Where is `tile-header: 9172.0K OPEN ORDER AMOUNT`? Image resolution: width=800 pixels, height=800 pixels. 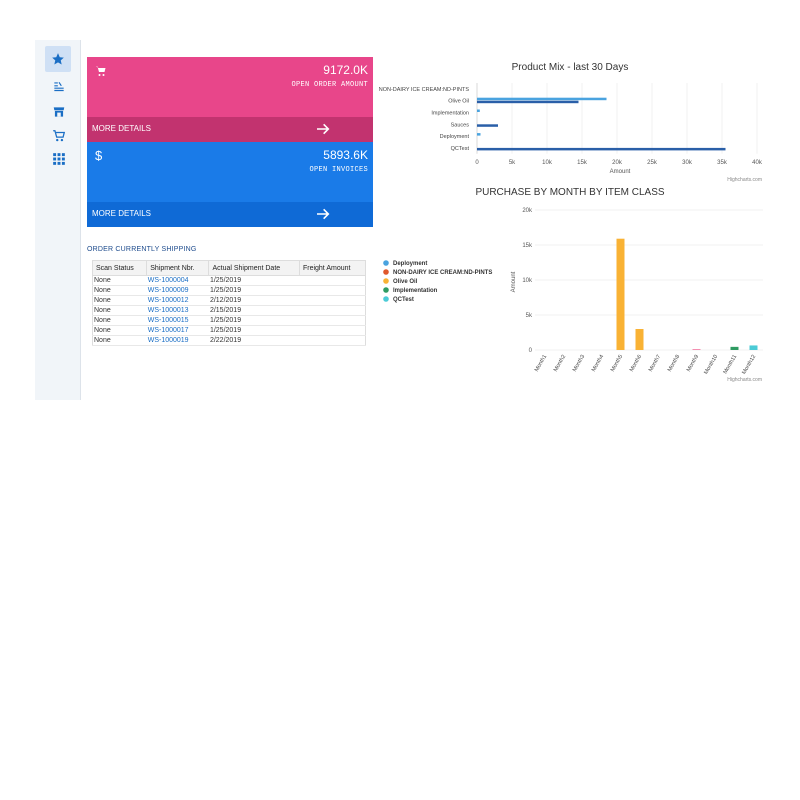 tile-header: 9172.0K OPEN ORDER AMOUNT is located at coordinates (230, 87).